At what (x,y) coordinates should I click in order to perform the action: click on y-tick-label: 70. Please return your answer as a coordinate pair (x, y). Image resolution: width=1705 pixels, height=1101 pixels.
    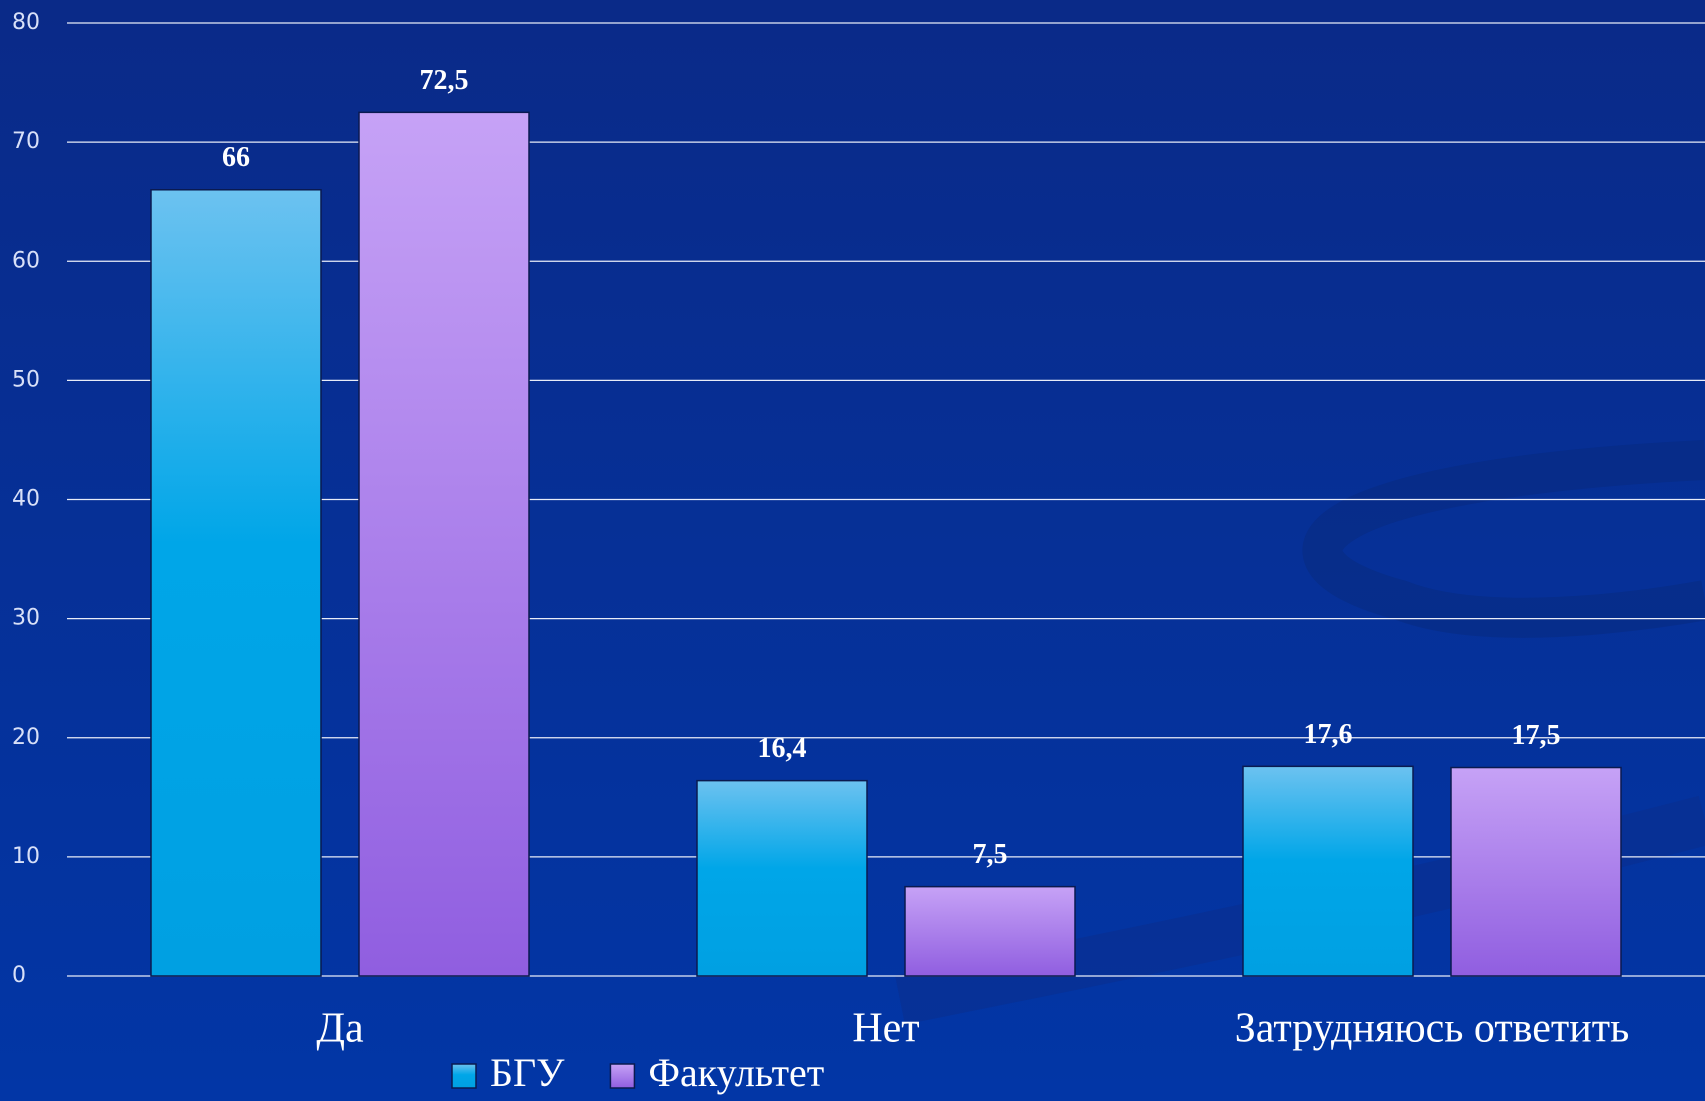
    Looking at the image, I should click on (26, 141).